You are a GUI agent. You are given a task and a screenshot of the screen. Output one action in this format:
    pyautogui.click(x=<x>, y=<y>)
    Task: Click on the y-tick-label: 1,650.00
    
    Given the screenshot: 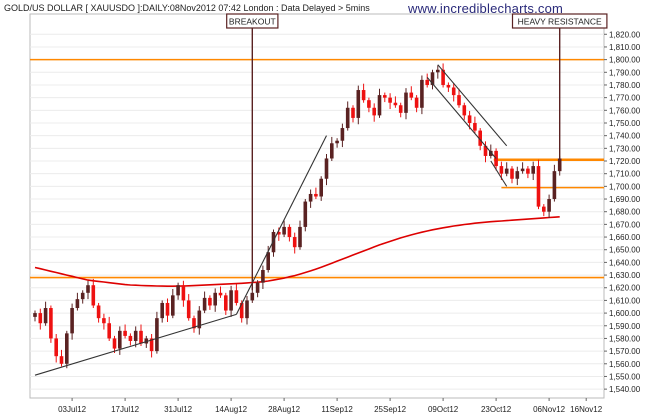 What is the action you would take?
    pyautogui.click(x=625, y=250)
    